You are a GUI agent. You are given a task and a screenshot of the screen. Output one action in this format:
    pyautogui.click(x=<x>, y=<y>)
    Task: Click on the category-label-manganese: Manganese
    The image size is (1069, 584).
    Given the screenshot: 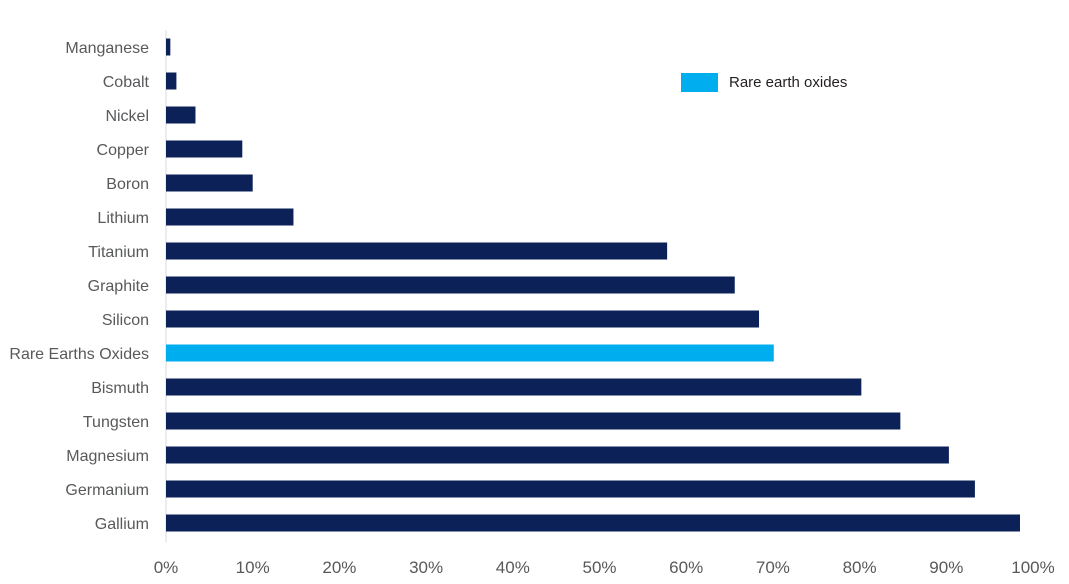 What is the action you would take?
    pyautogui.click(x=107, y=48)
    